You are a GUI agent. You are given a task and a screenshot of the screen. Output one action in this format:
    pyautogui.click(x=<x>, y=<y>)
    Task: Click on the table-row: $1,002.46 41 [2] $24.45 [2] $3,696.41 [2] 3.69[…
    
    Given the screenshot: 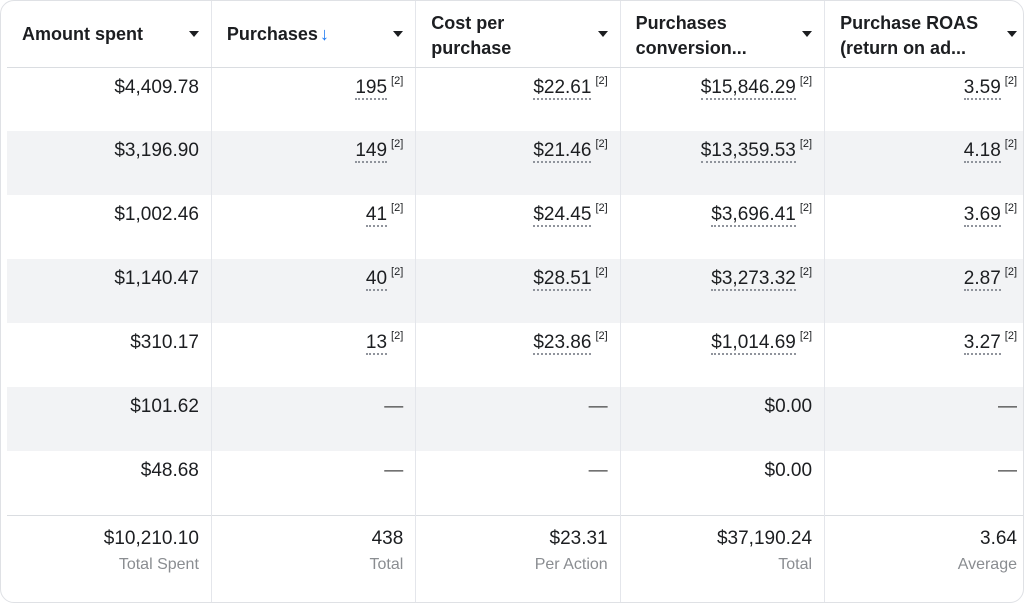 What is the action you would take?
    pyautogui.click(x=515, y=227)
    